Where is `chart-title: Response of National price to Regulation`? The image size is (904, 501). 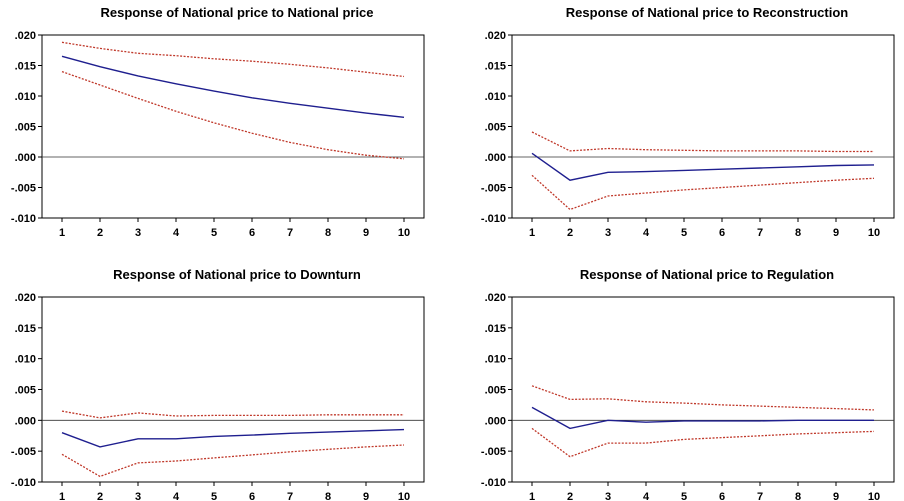
chart-title: Response of National price to Regulation is located at coordinates (707, 274).